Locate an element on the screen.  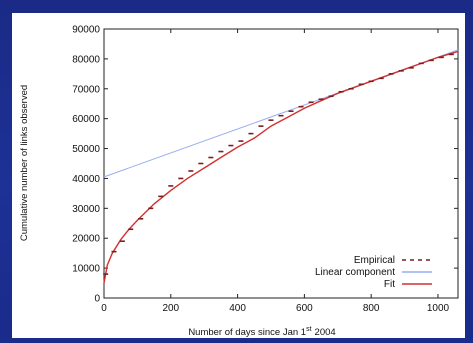
x-tick-label: 600 is located at coordinates (304, 308).